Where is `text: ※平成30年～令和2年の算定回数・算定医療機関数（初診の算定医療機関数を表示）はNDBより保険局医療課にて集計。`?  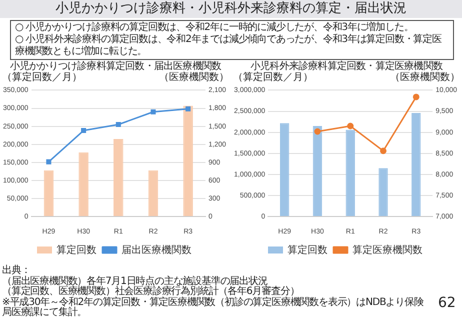
text: ※平成30年～令和2年の算定回数・算定医療機関数（初診の算定医療機関数を表示）はNDBより保険局医療課にて集計。 is located at coordinates (213, 307).